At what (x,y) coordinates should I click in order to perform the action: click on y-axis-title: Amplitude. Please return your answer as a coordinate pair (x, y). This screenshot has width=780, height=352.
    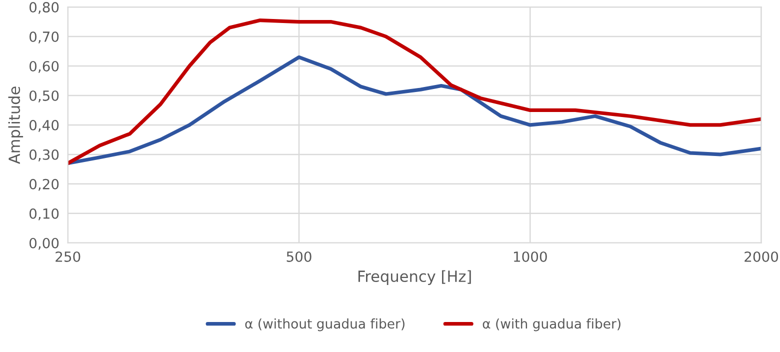
    Looking at the image, I should click on (16, 125).